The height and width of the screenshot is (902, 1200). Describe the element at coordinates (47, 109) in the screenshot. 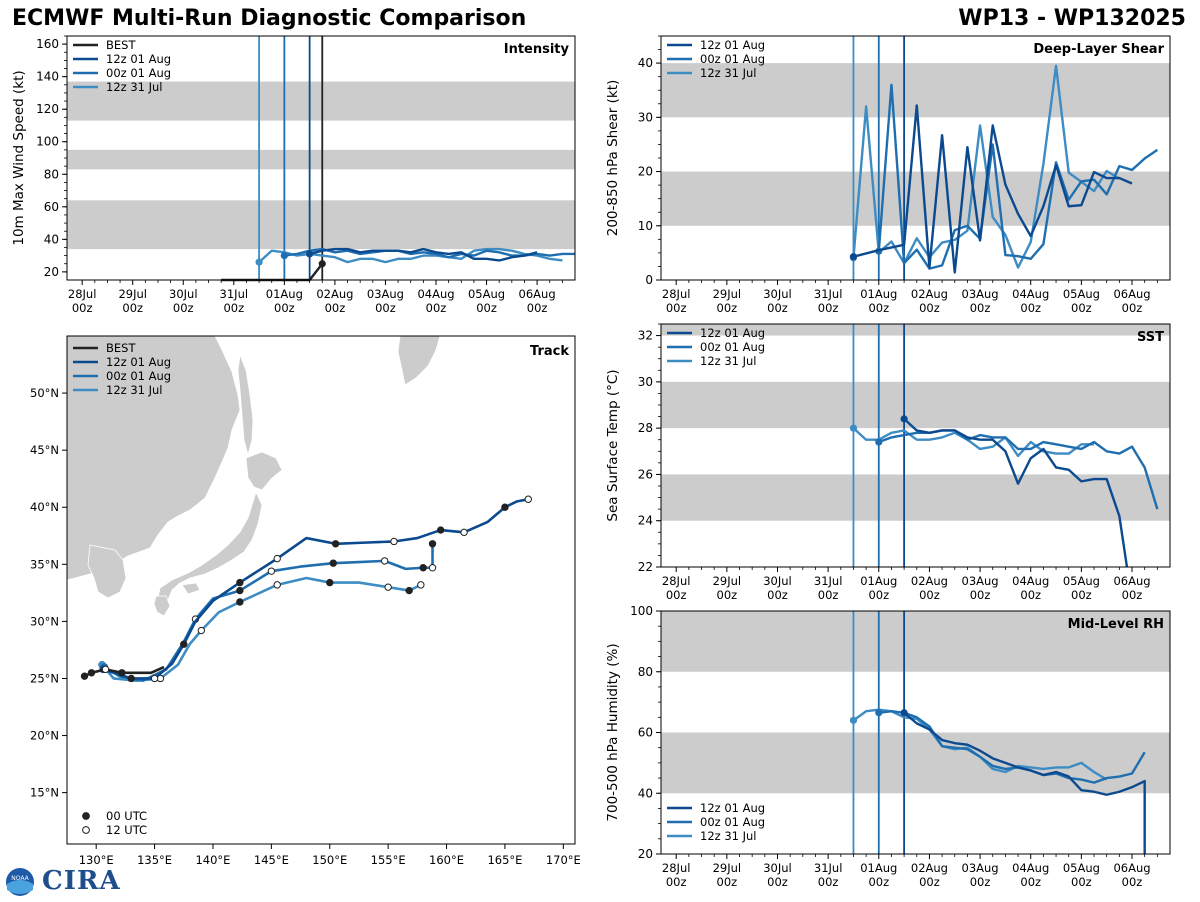

I see `intensity-ytick-label: 120` at that location.